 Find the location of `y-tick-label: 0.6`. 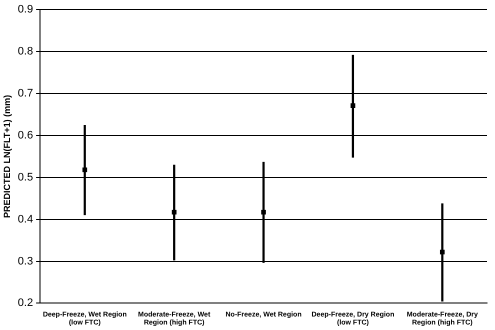

y-tick-label: 0.6 is located at coordinates (26, 135).